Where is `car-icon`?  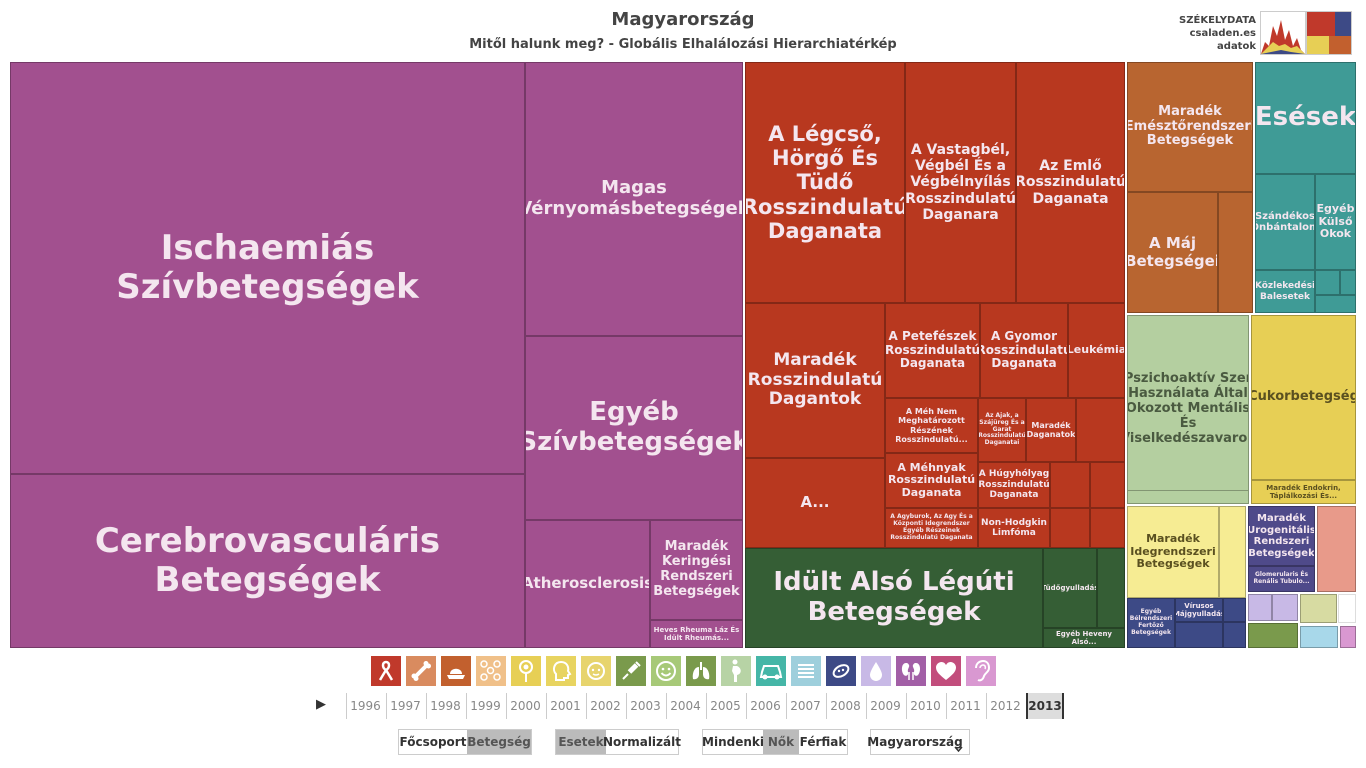 car-icon is located at coordinates (771, 671).